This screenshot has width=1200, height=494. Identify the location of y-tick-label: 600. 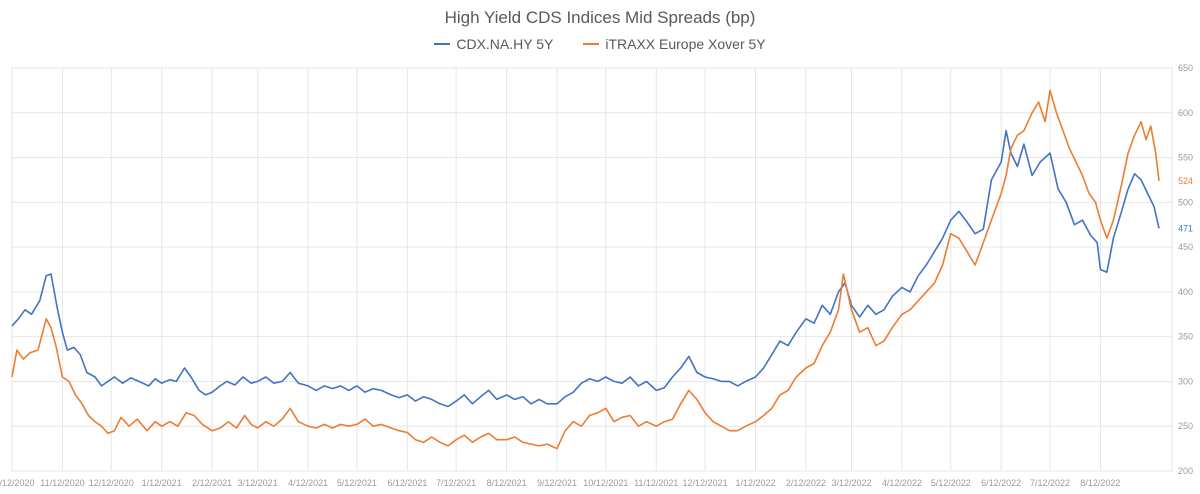
(1185, 113).